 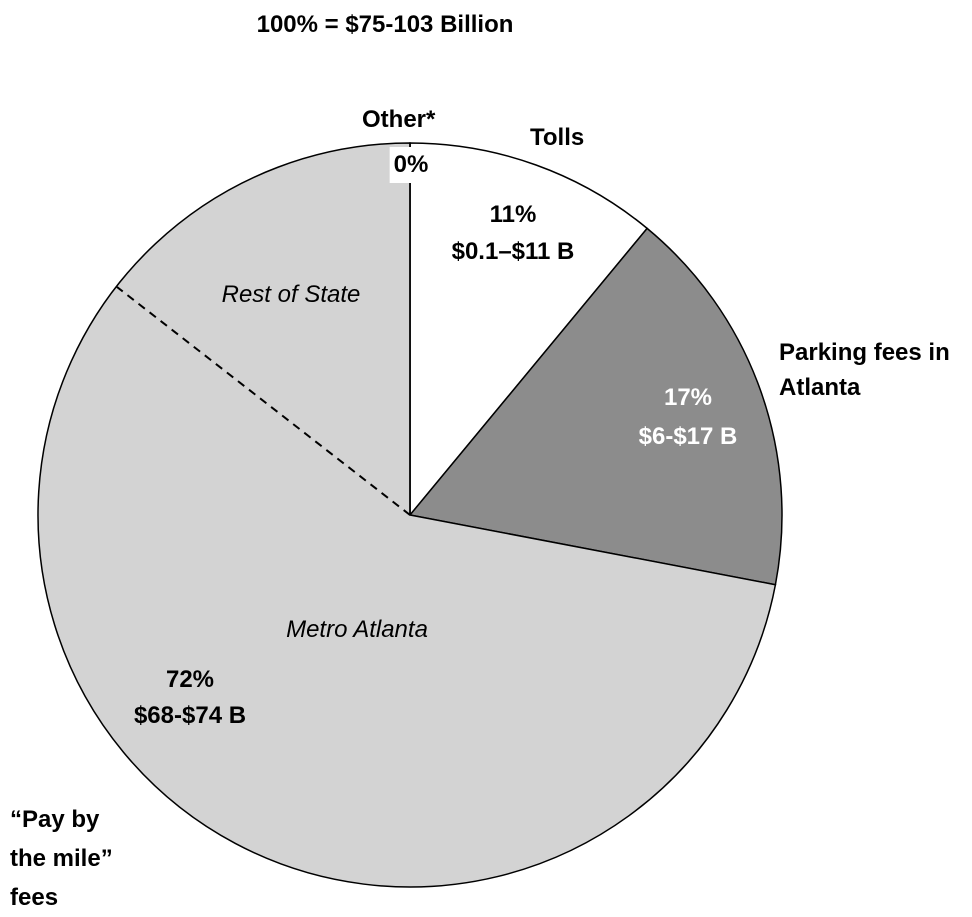 What do you see at coordinates (263, 401) in the screenshot?
I see `divider` at bounding box center [263, 401].